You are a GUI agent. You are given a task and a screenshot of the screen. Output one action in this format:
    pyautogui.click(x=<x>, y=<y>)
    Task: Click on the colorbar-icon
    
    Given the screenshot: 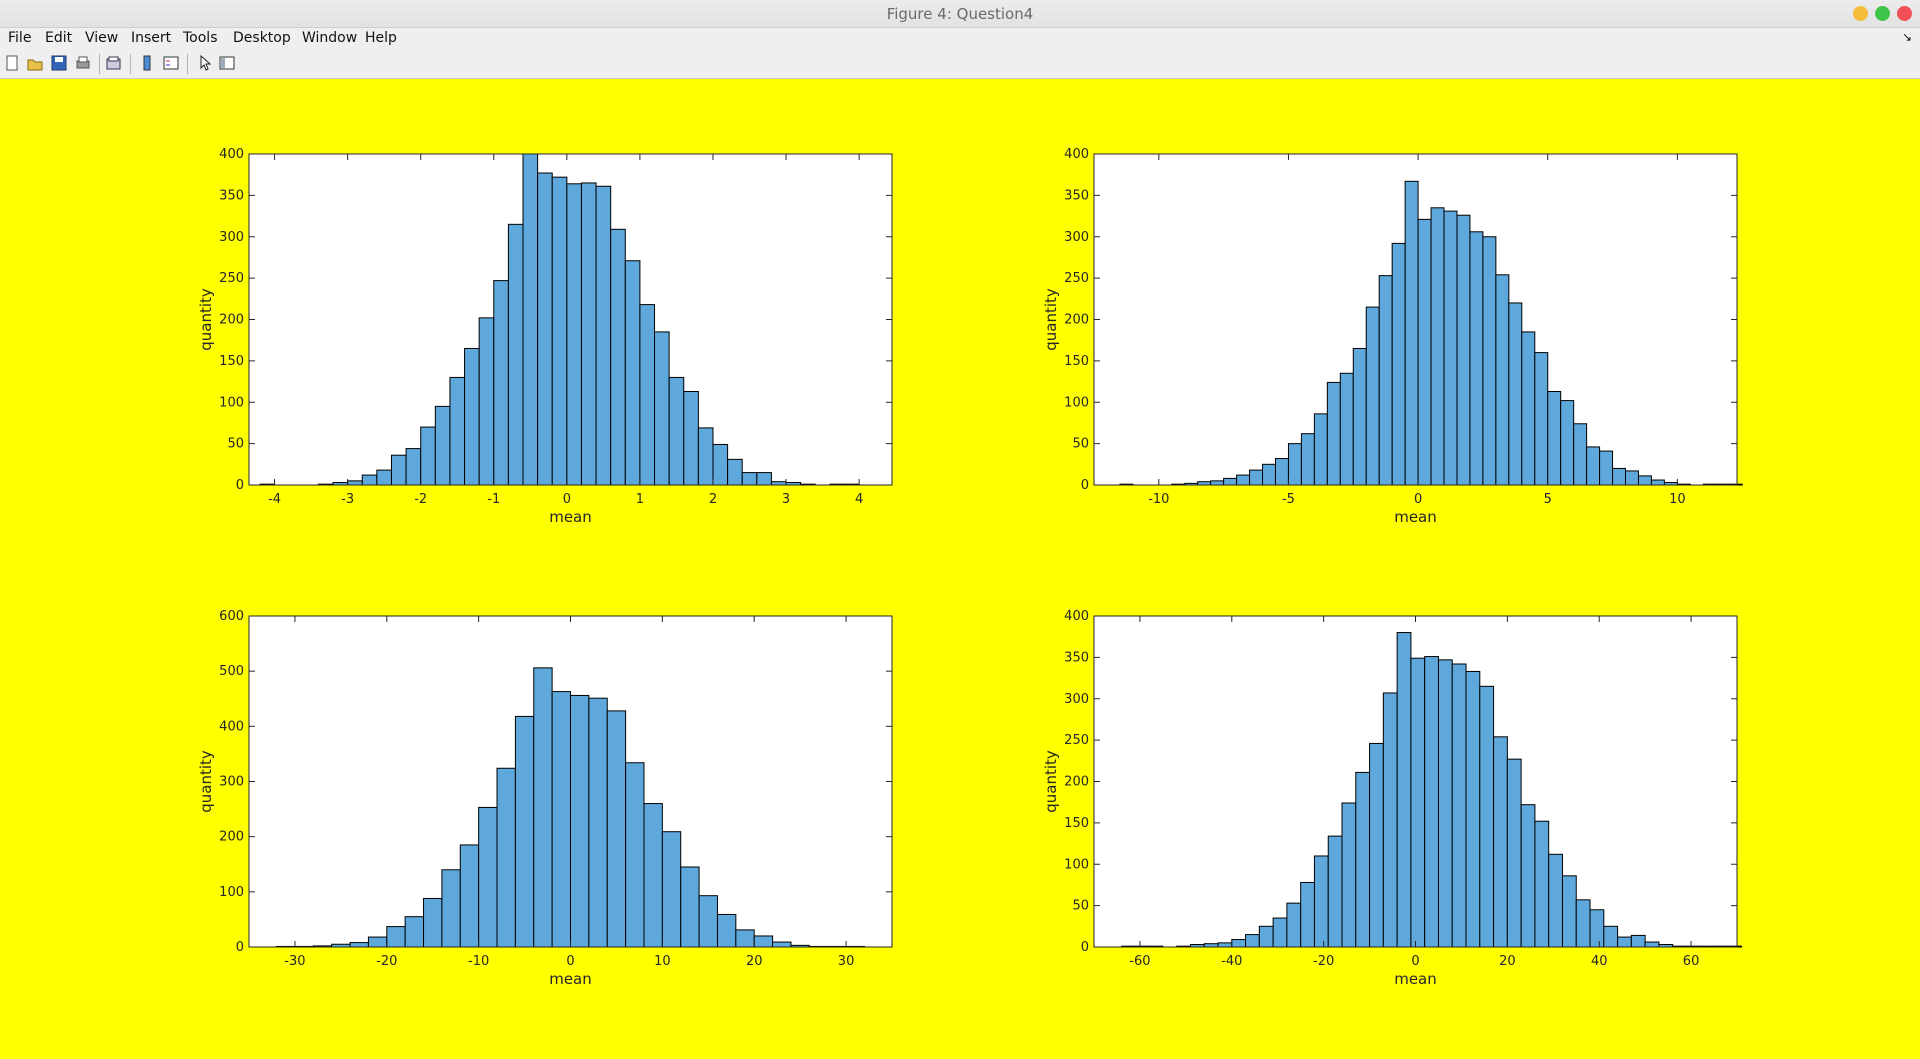 What is the action you would take?
    pyautogui.click(x=147, y=63)
    